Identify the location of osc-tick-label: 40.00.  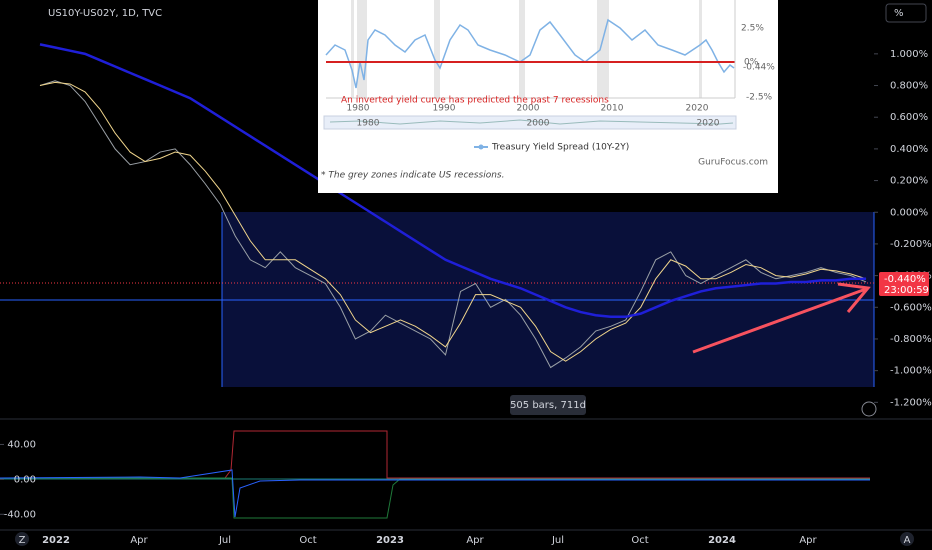
(21, 444).